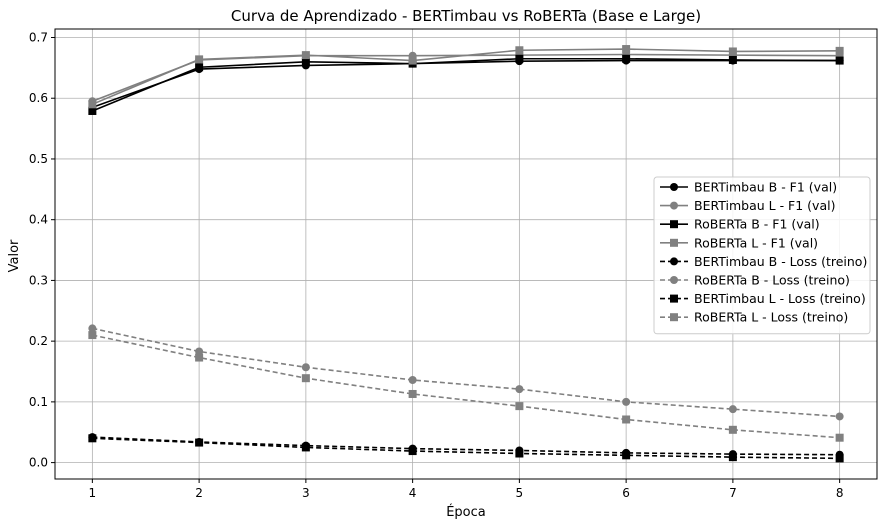 This screenshot has height=528, width=886. Describe the element at coordinates (38, 159) in the screenshot. I see `y-tick-label: 0.5` at that location.